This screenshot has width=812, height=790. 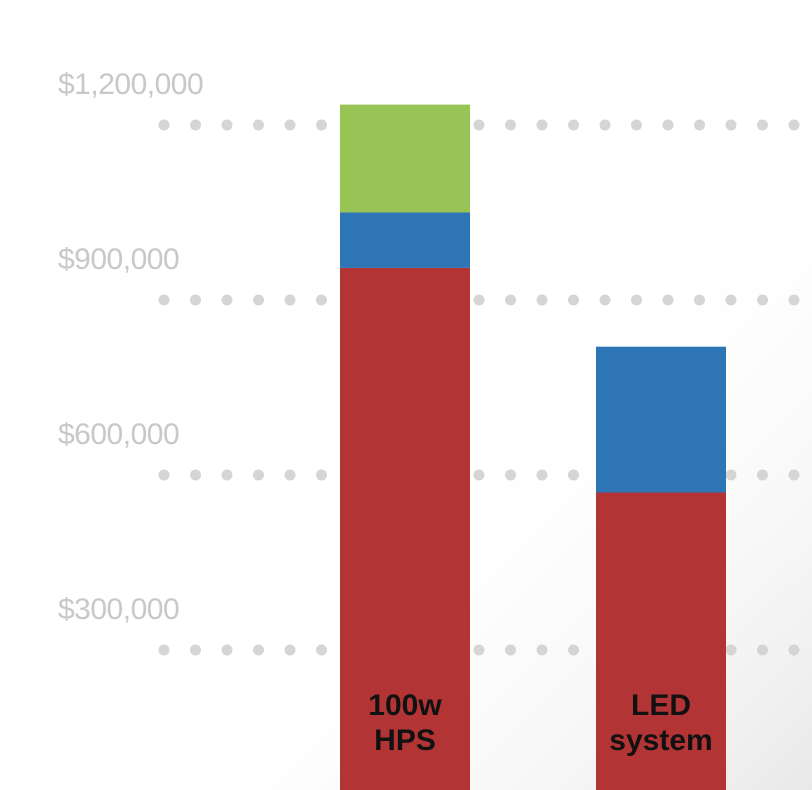 I want to click on category-label: 100w, so click(x=405, y=705).